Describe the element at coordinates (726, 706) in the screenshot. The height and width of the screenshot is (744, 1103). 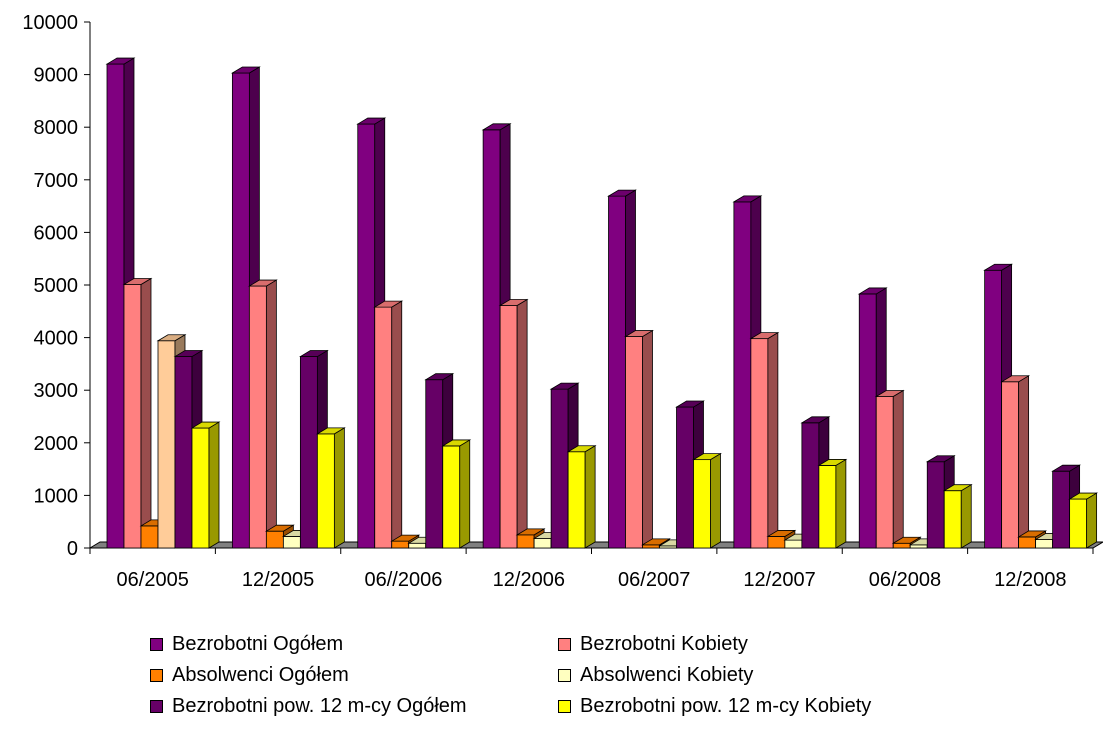
I see `legend-label: Bezrobotni pow. 12 m-cy Kobiety` at that location.